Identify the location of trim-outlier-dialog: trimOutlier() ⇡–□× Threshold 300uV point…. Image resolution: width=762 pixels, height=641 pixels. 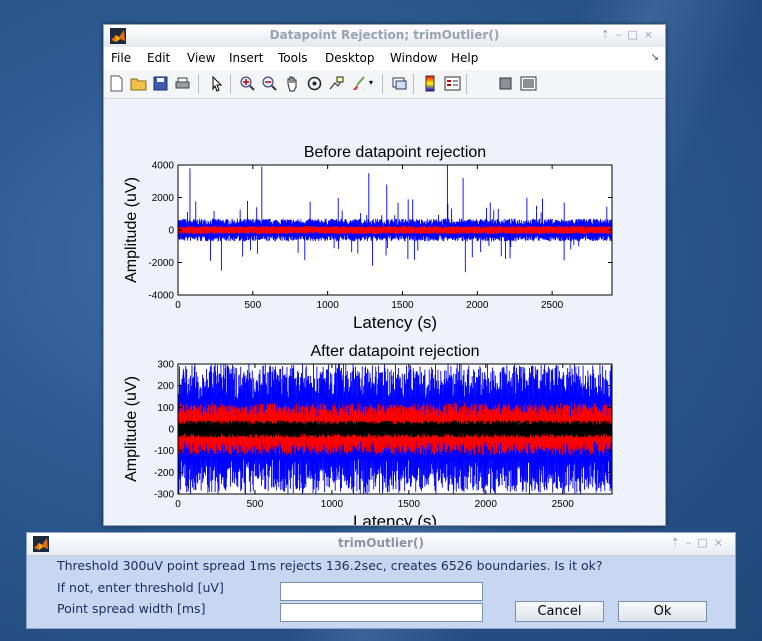
(381, 580).